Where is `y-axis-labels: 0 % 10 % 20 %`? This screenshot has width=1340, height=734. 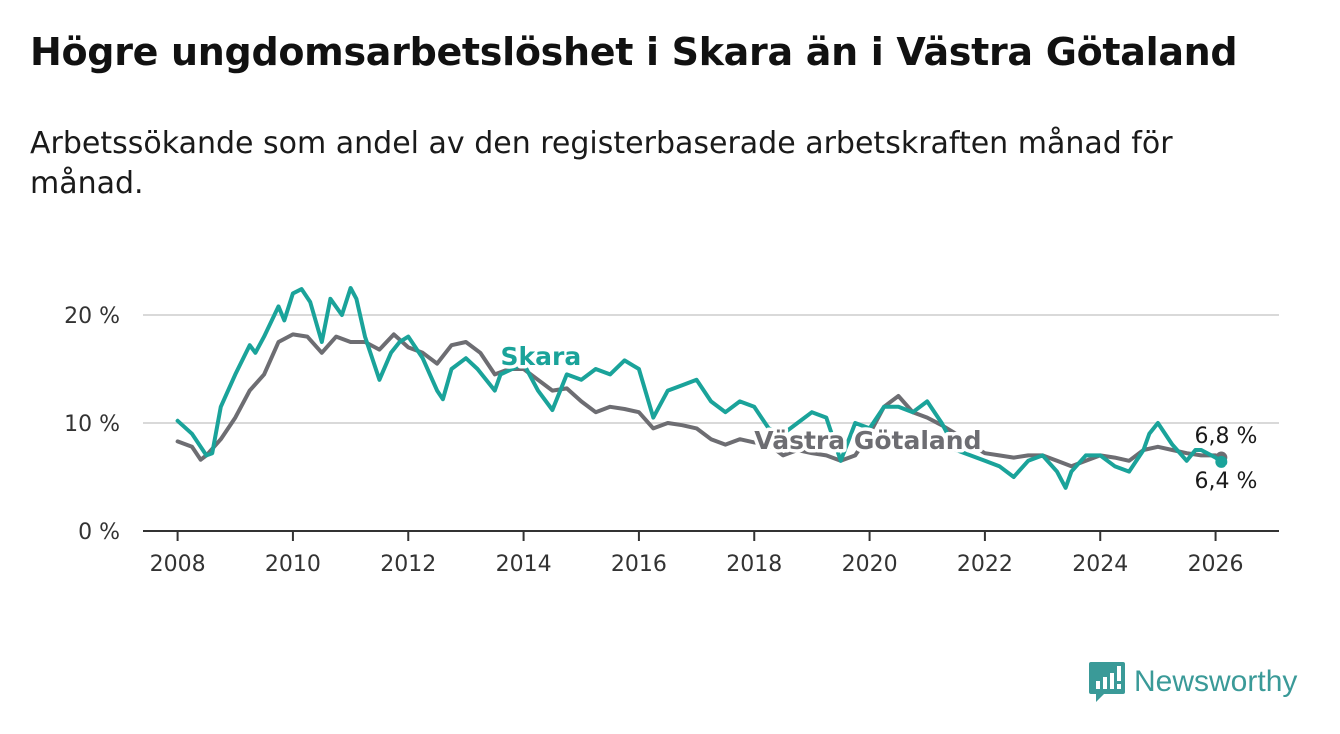 y-axis-labels: 0 % 10 % 20 % is located at coordinates (92, 424).